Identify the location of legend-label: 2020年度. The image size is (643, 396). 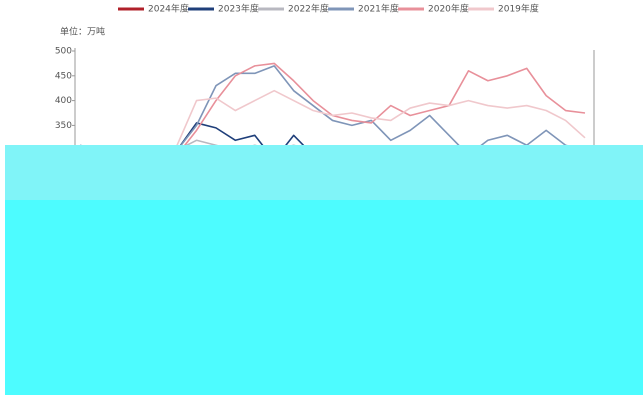
(448, 9).